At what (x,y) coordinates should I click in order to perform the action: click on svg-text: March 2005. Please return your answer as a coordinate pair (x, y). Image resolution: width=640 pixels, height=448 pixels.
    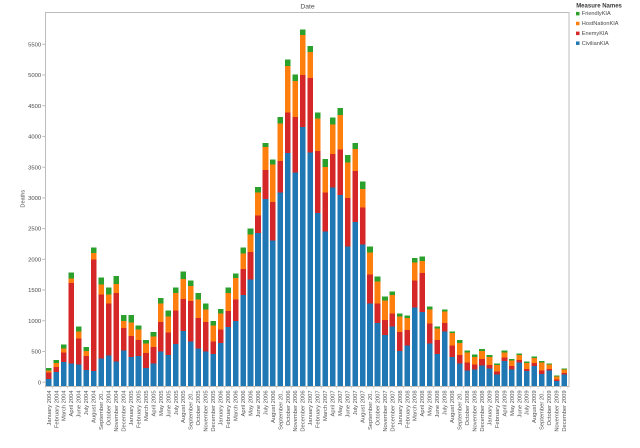
    Looking at the image, I should click on (147, 405).